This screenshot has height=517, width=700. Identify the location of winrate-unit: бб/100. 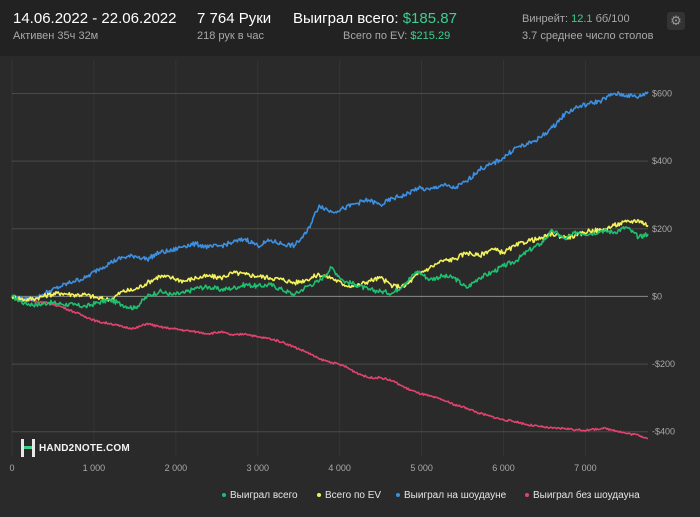
(612, 19).